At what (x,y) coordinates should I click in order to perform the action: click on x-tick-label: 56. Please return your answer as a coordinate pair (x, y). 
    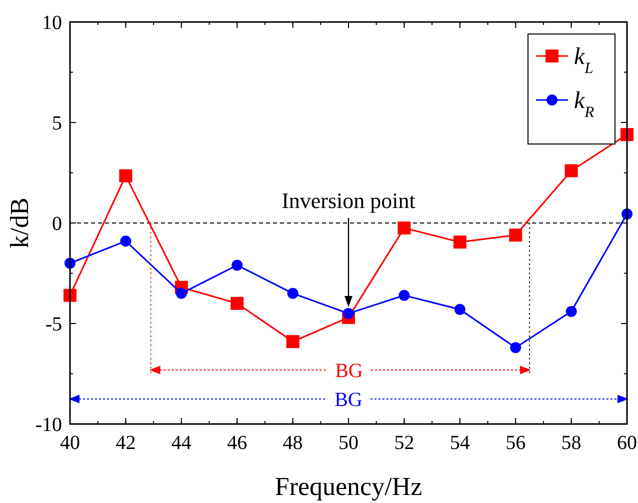
    Looking at the image, I should click on (516, 443).